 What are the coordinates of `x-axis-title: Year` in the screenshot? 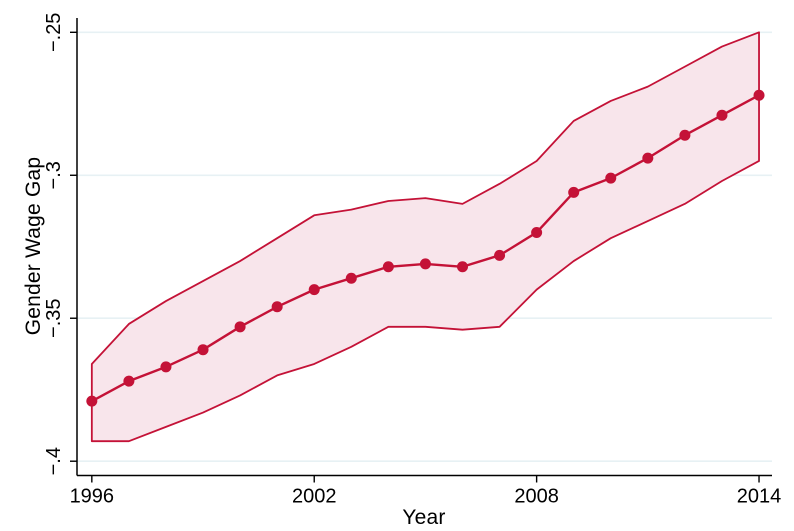 It's located at (424, 517).